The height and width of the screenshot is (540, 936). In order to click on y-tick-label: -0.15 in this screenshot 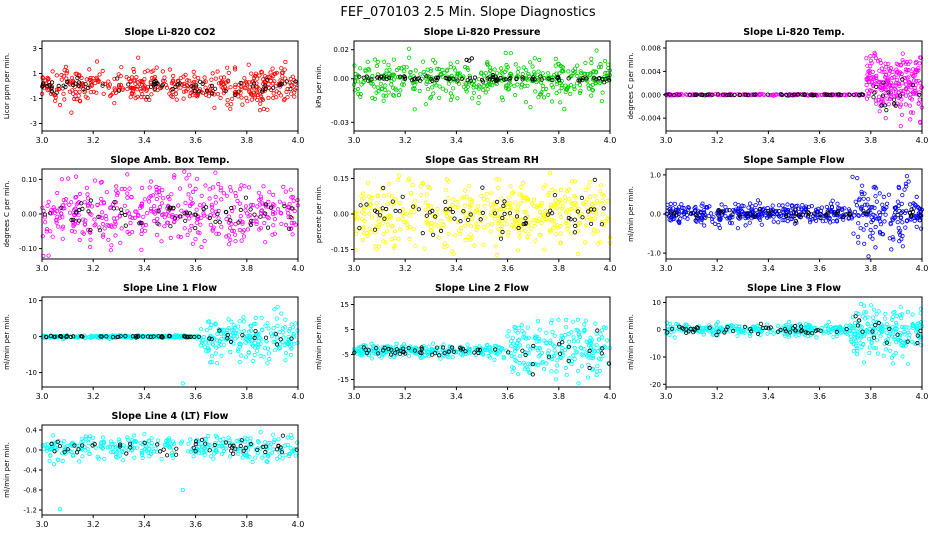, I will do `click(340, 250)`.